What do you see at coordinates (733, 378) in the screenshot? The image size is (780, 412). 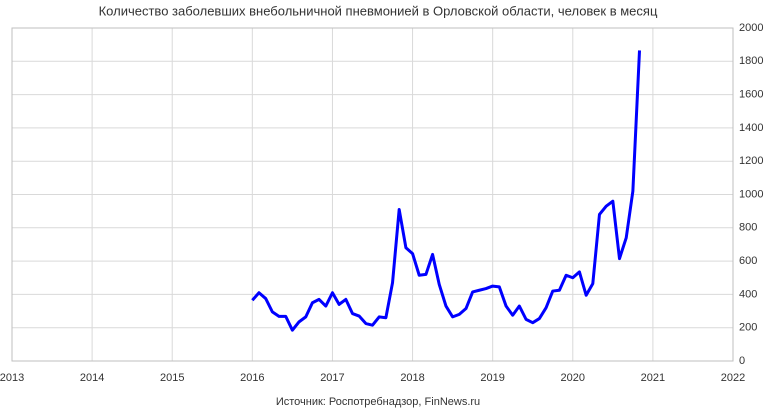 I see `x-tick-label: 2022` at bounding box center [733, 378].